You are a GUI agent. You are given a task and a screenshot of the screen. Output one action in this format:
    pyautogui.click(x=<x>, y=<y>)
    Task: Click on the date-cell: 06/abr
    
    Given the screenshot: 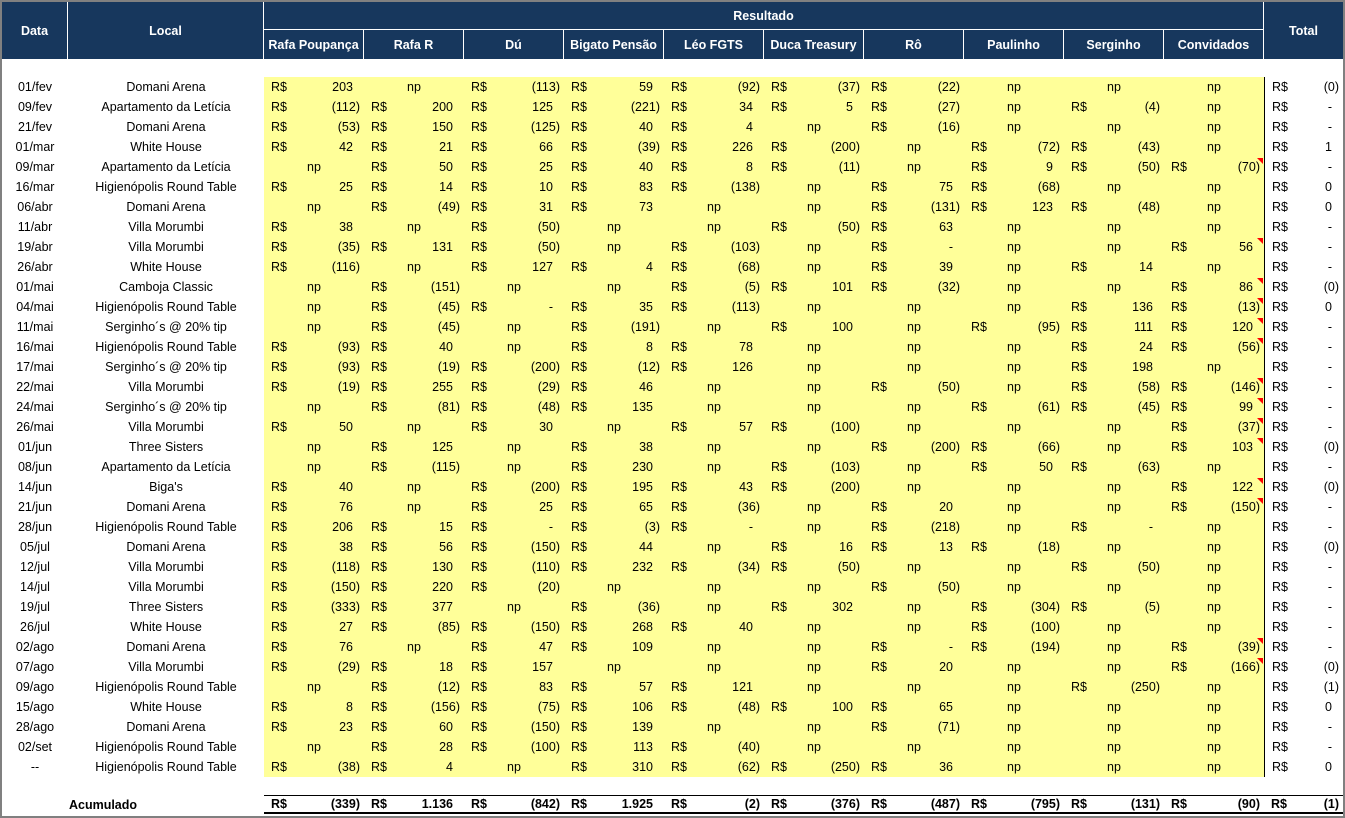 What is the action you would take?
    pyautogui.click(x=35, y=207)
    